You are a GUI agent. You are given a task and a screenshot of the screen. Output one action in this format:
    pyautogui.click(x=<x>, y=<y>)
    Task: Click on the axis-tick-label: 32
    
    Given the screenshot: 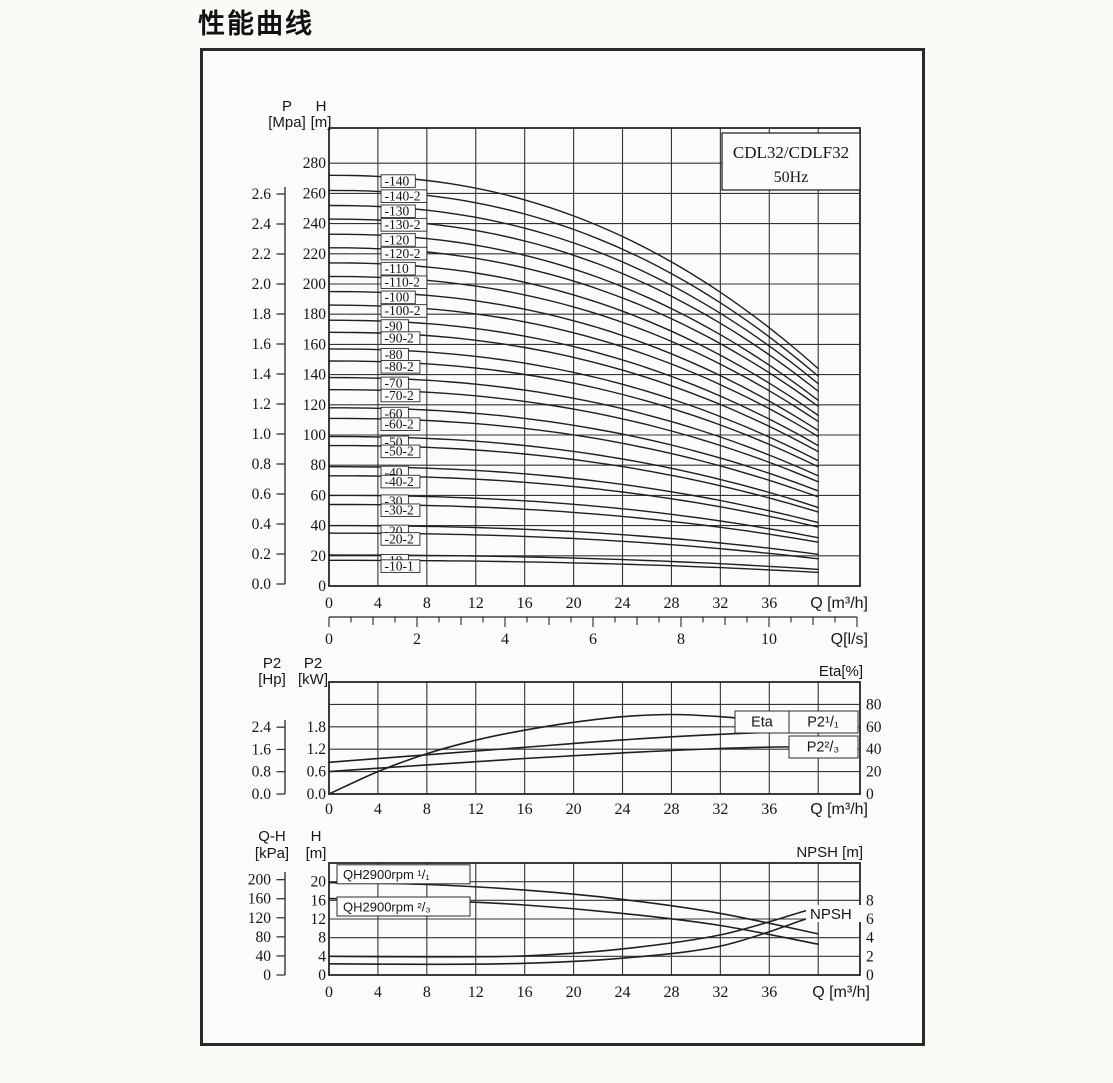 What is the action you would take?
    pyautogui.click(x=720, y=992)
    